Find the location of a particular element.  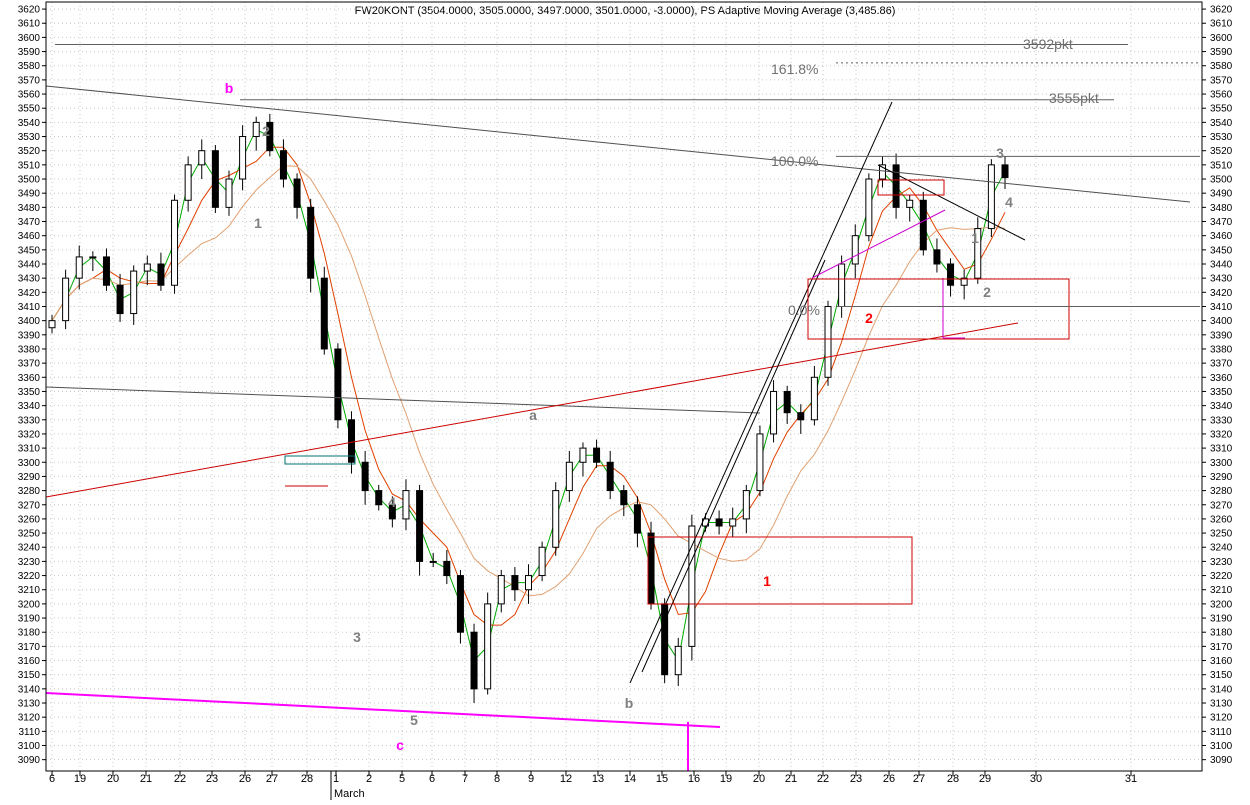

y-tick-label-left: 3210 is located at coordinates (29, 590).